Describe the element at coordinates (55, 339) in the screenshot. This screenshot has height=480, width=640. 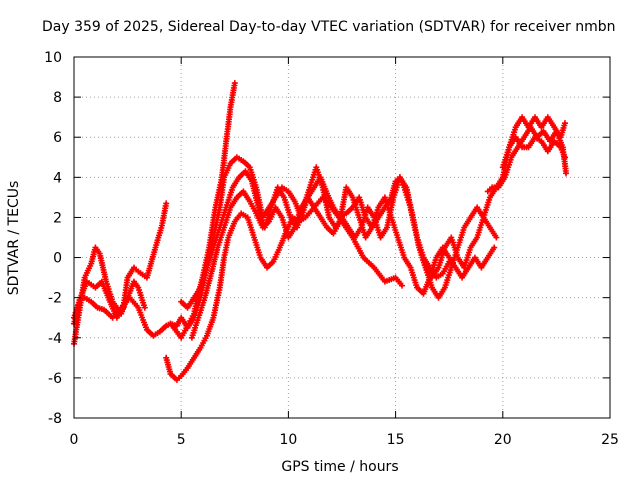
I see `y-tick-label: -4` at that location.